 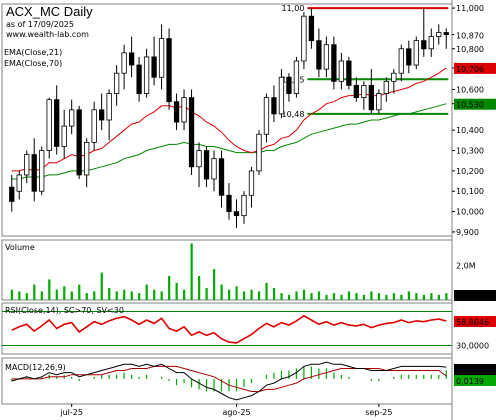 What do you see at coordinates (470, 105) in the screenshot?
I see `ema70-value-tag: 10,530` at bounding box center [470, 105].